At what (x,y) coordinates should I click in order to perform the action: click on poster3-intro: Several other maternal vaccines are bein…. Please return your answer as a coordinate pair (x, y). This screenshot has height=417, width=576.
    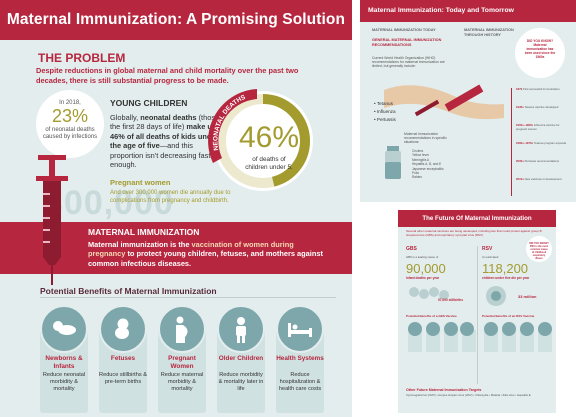
    Looking at the image, I should click on (474, 233).